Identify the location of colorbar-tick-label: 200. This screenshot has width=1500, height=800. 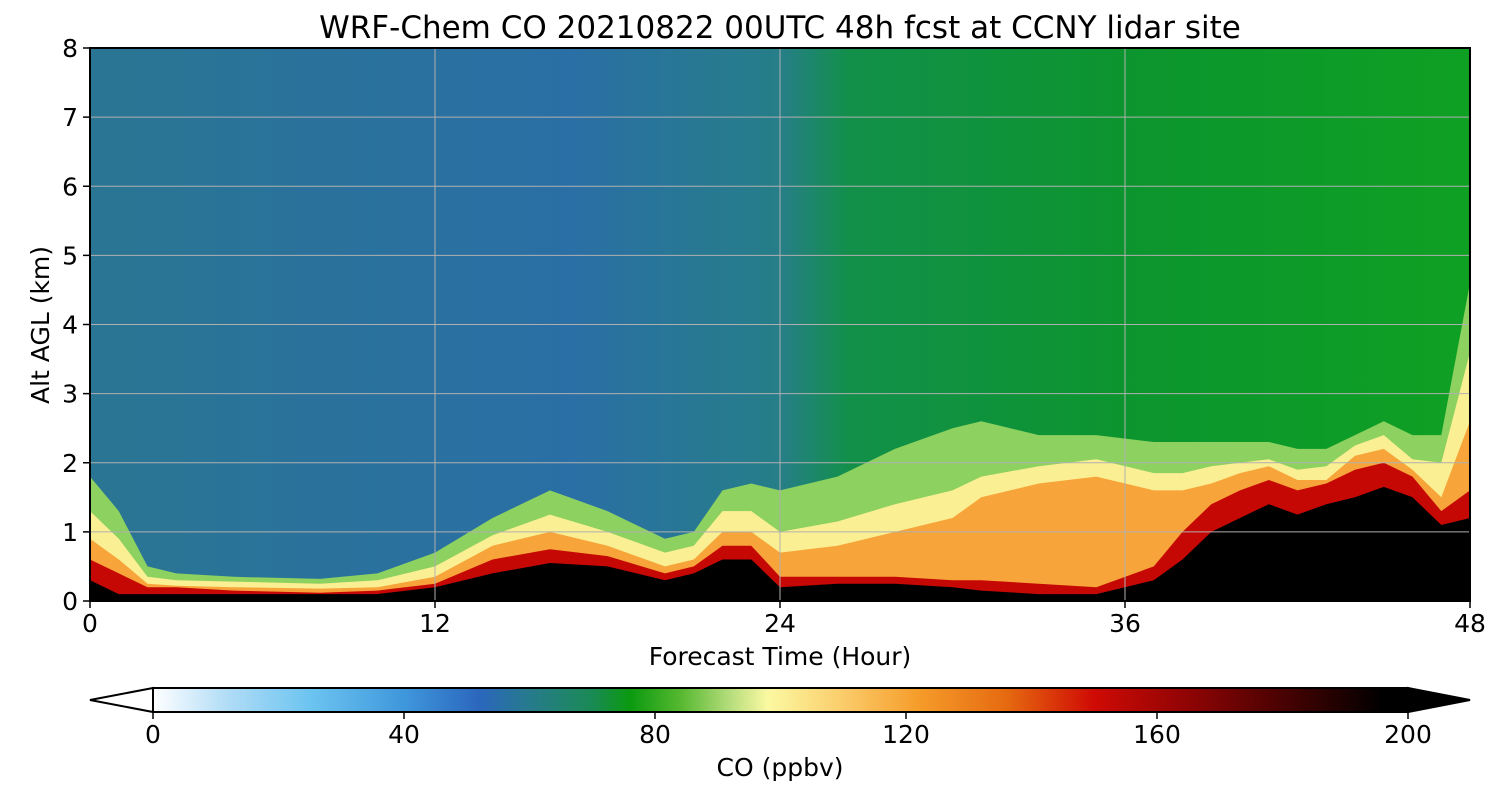
(1408, 734).